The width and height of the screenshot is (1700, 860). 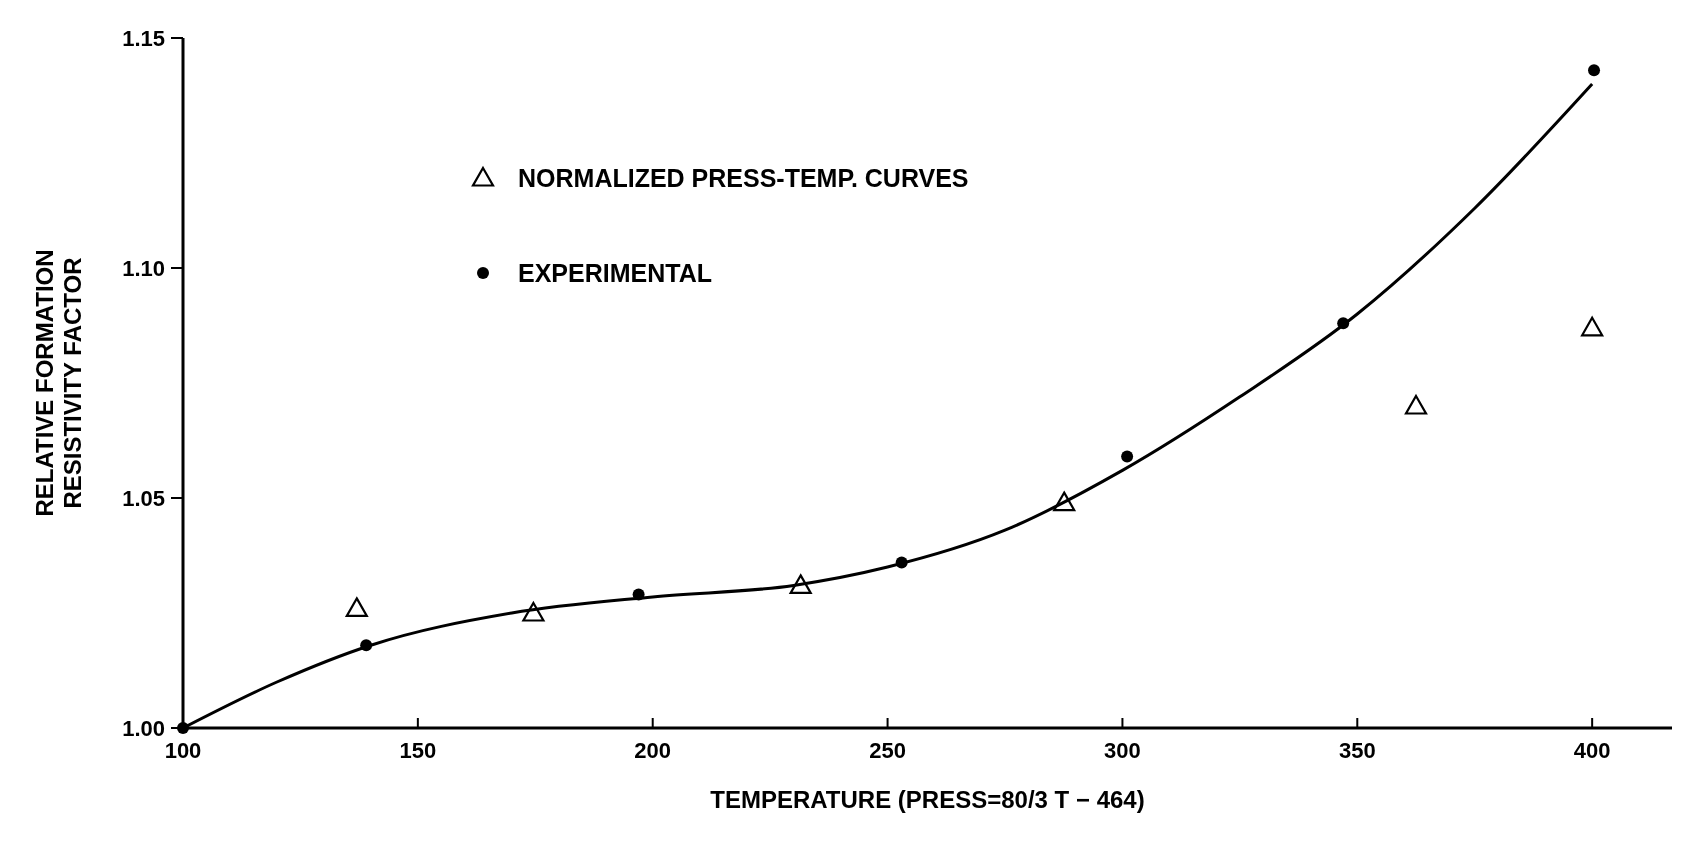 I want to click on y-tick-label: 1.15, so click(x=143, y=38).